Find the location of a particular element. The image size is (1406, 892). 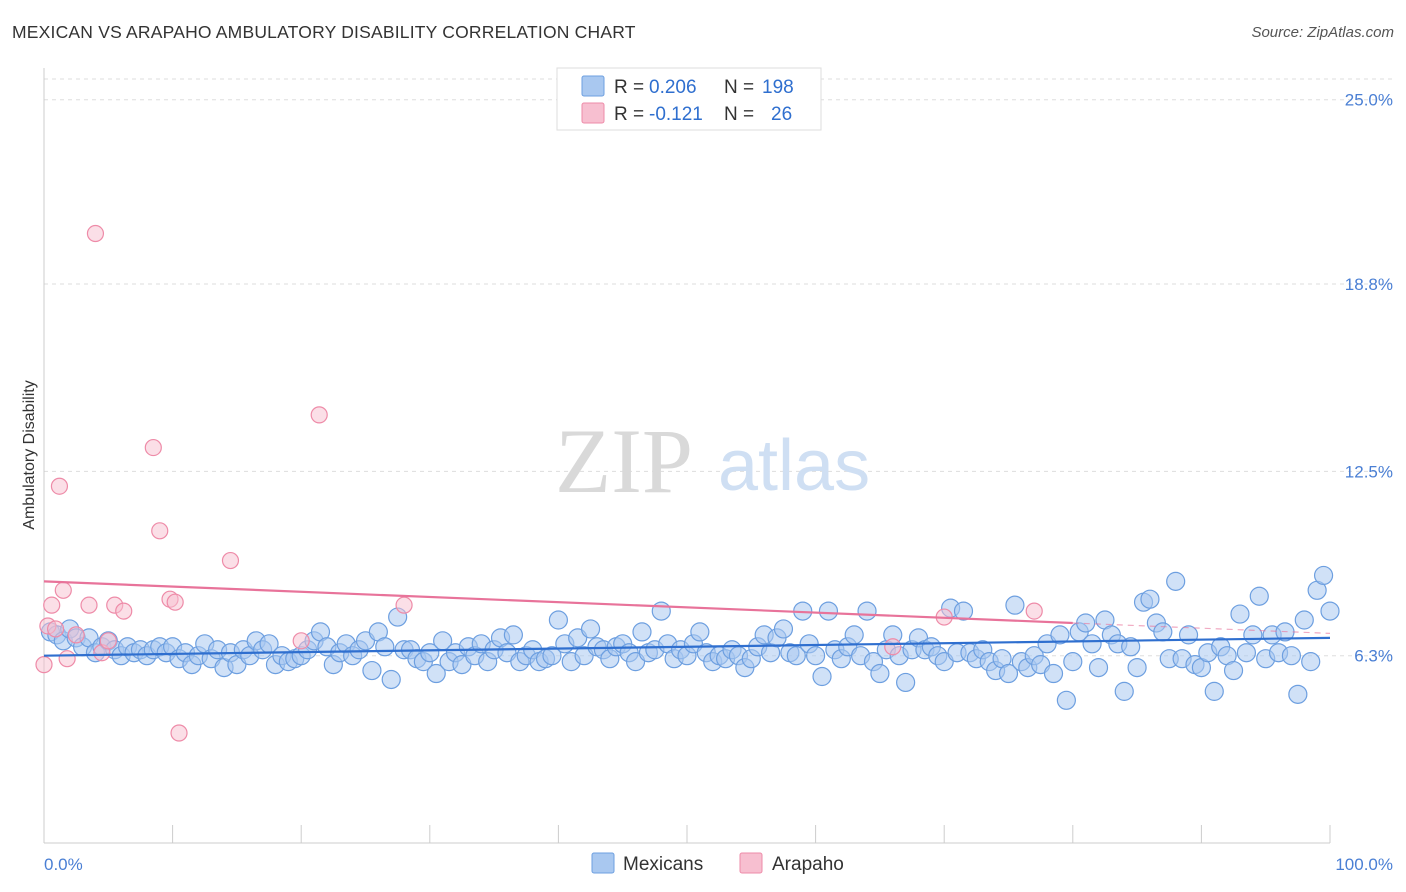

legend-top: R = 0.206 N = 198 R = -0.121 N = 26 is located at coordinates (689, 99).